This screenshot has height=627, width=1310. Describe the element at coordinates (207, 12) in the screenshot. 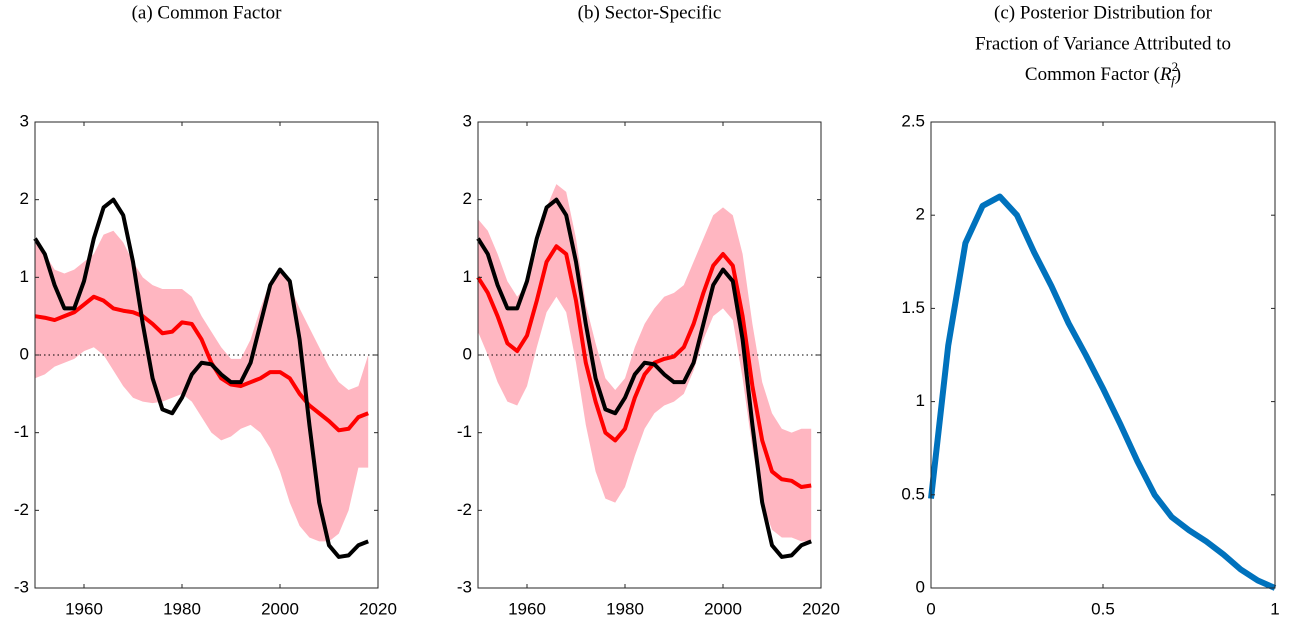

I see `chart-title: (a) Common Factor` at that location.